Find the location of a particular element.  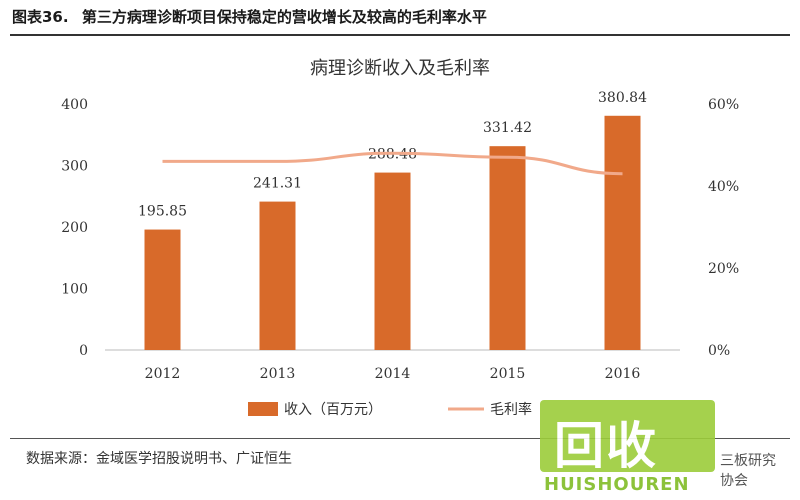

source-note: 数据来源：金域医学招股说明书、广证恒生 is located at coordinates (159, 459).